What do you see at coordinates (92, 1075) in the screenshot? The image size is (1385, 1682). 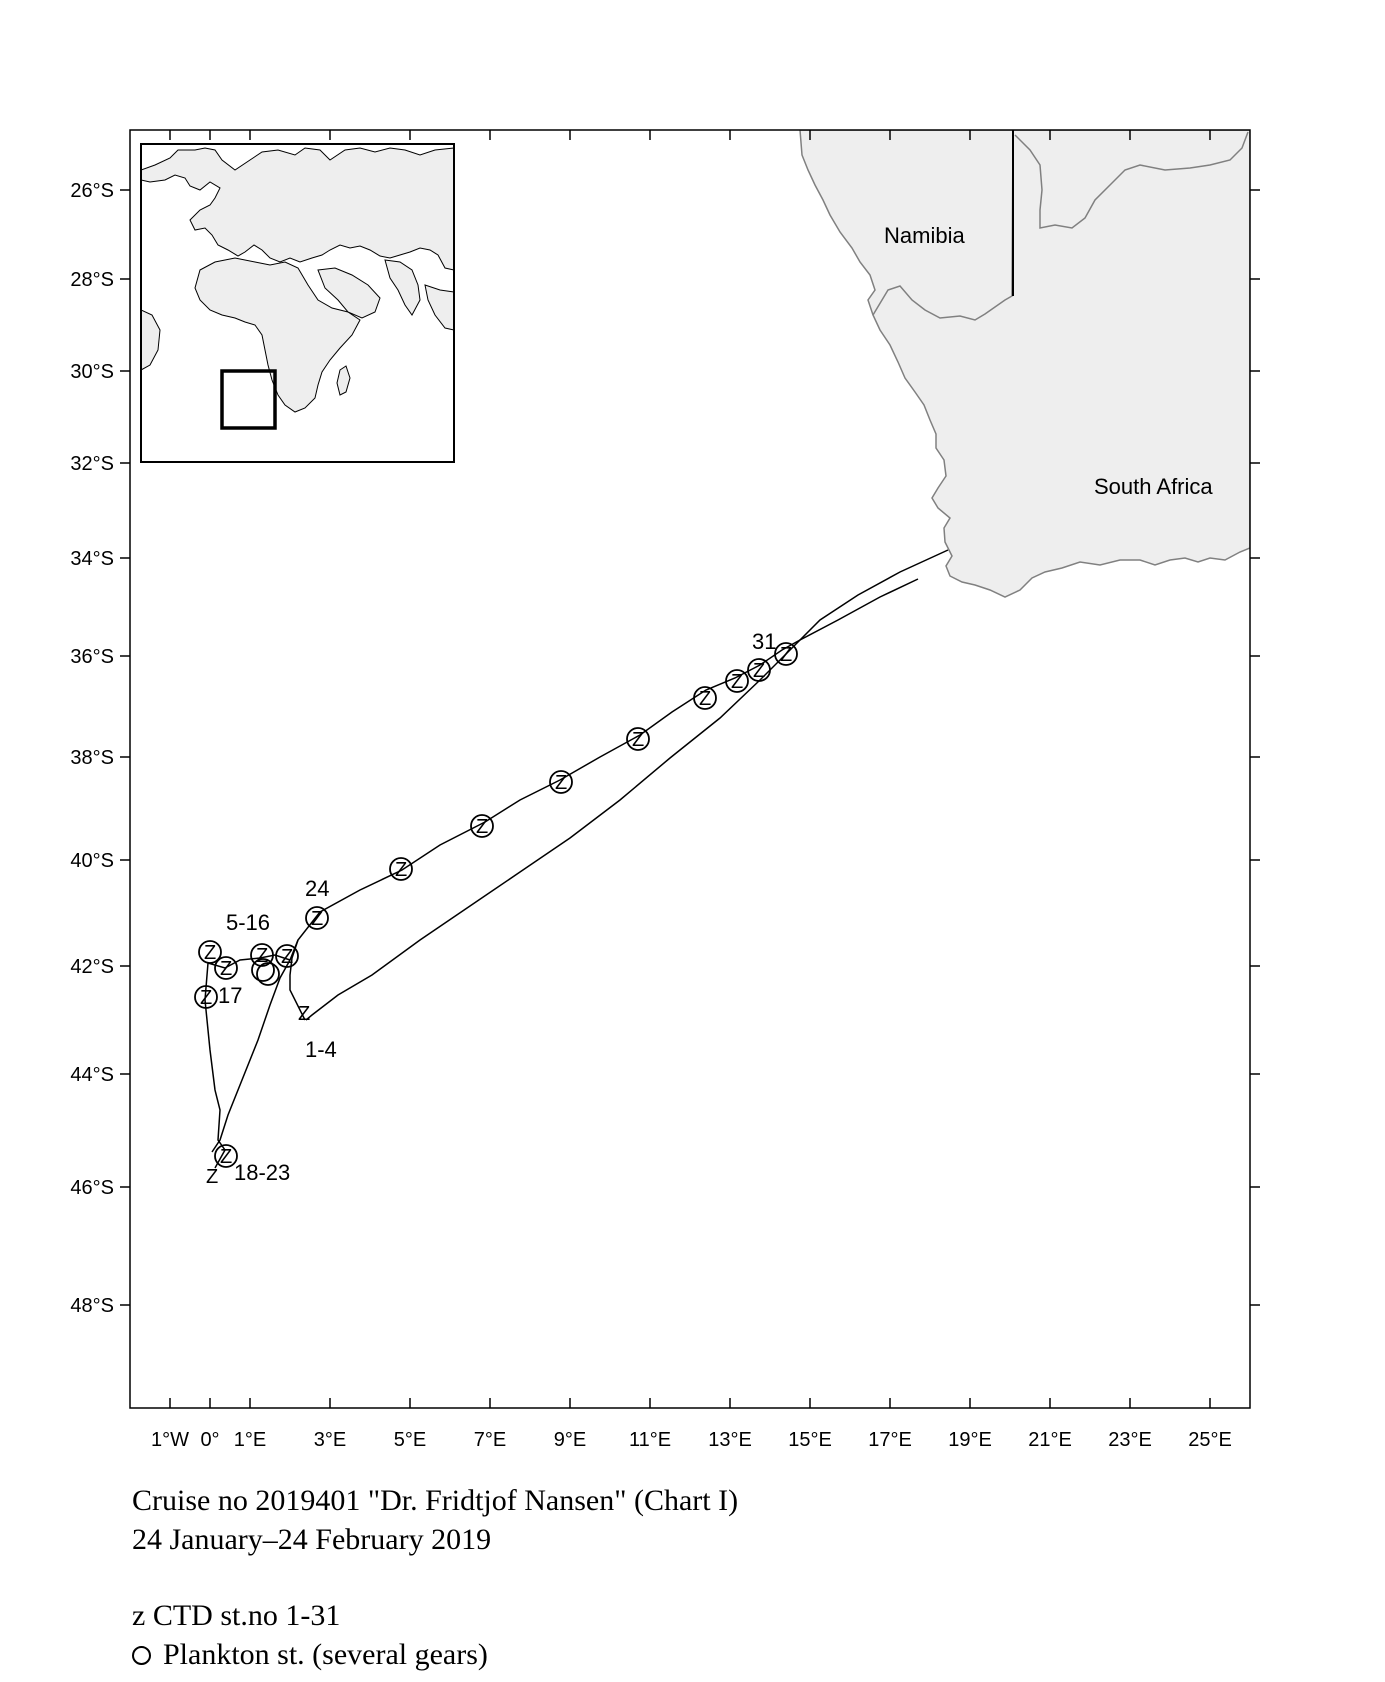 I see `y-tick-label: 44°S` at bounding box center [92, 1075].